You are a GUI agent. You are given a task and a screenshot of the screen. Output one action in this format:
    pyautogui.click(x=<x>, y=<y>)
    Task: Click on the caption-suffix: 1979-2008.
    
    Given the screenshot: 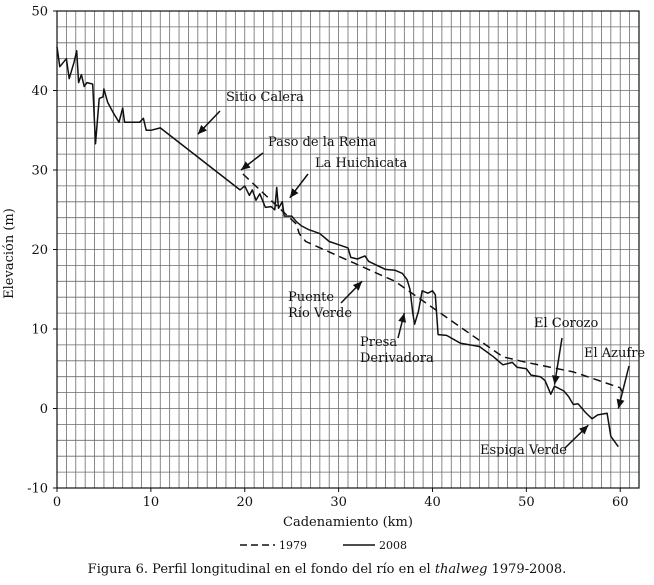 What is the action you would take?
    pyautogui.click(x=527, y=569)
    